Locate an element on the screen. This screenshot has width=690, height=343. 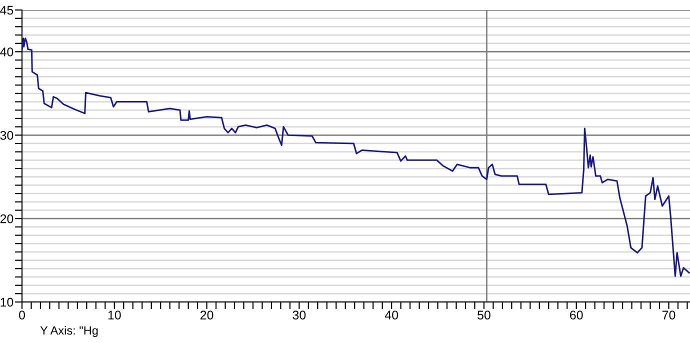
x-tick-label: 60 is located at coordinates (576, 315).